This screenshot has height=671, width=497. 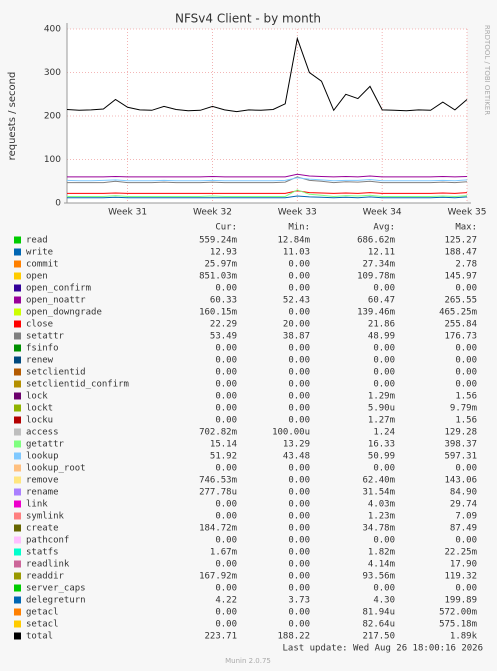 I want to click on y-axis-label: requests / second, so click(x=12, y=116).